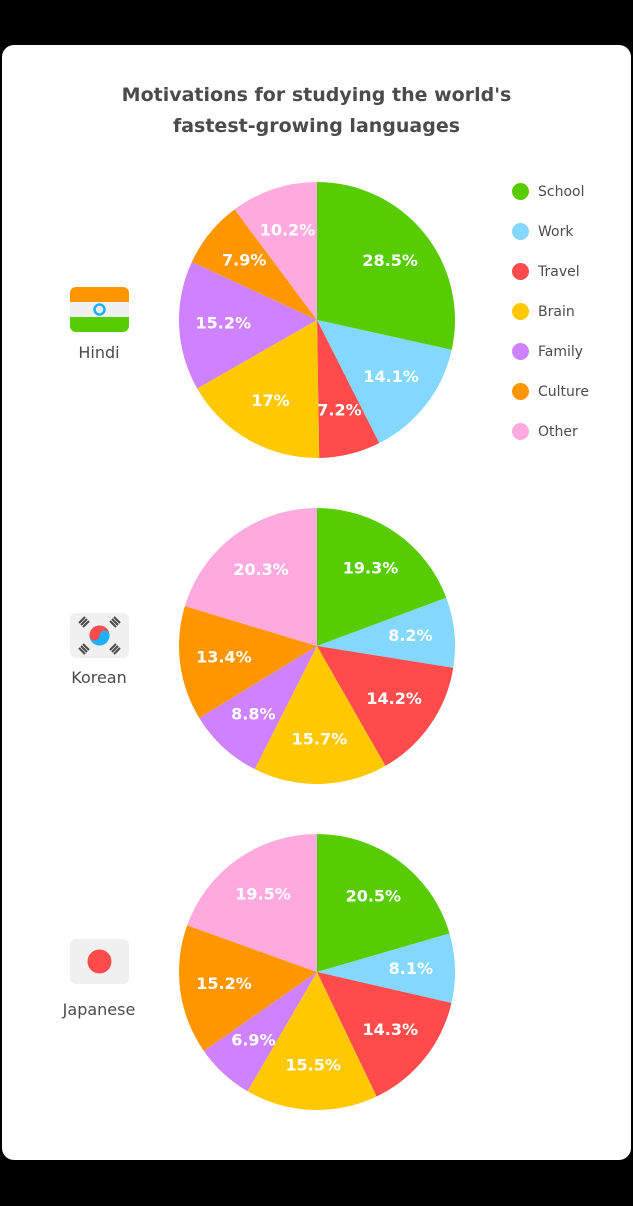  I want to click on pie-slice-hindi-family, so click(247, 325).